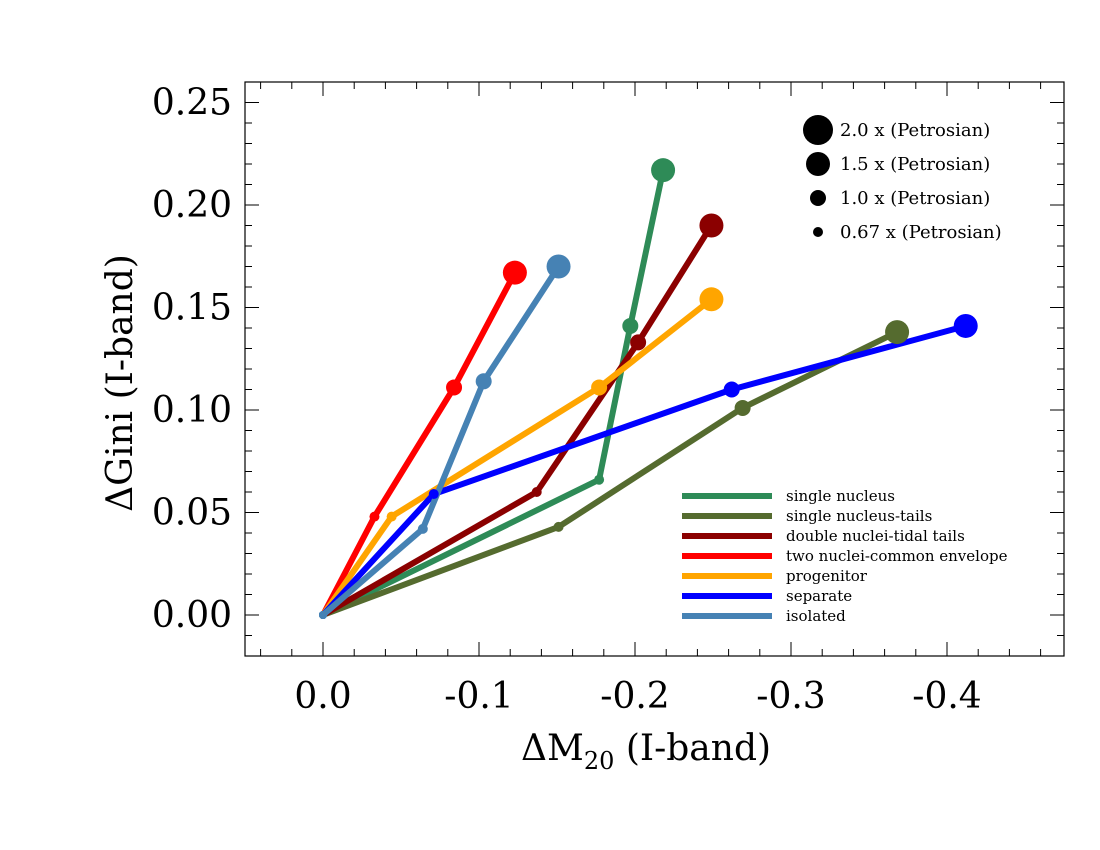 This screenshot has width=1100, height=850. Describe the element at coordinates (915, 164) in the screenshot. I see `size-legend-label: 1.5 x (Petrosian)` at that location.